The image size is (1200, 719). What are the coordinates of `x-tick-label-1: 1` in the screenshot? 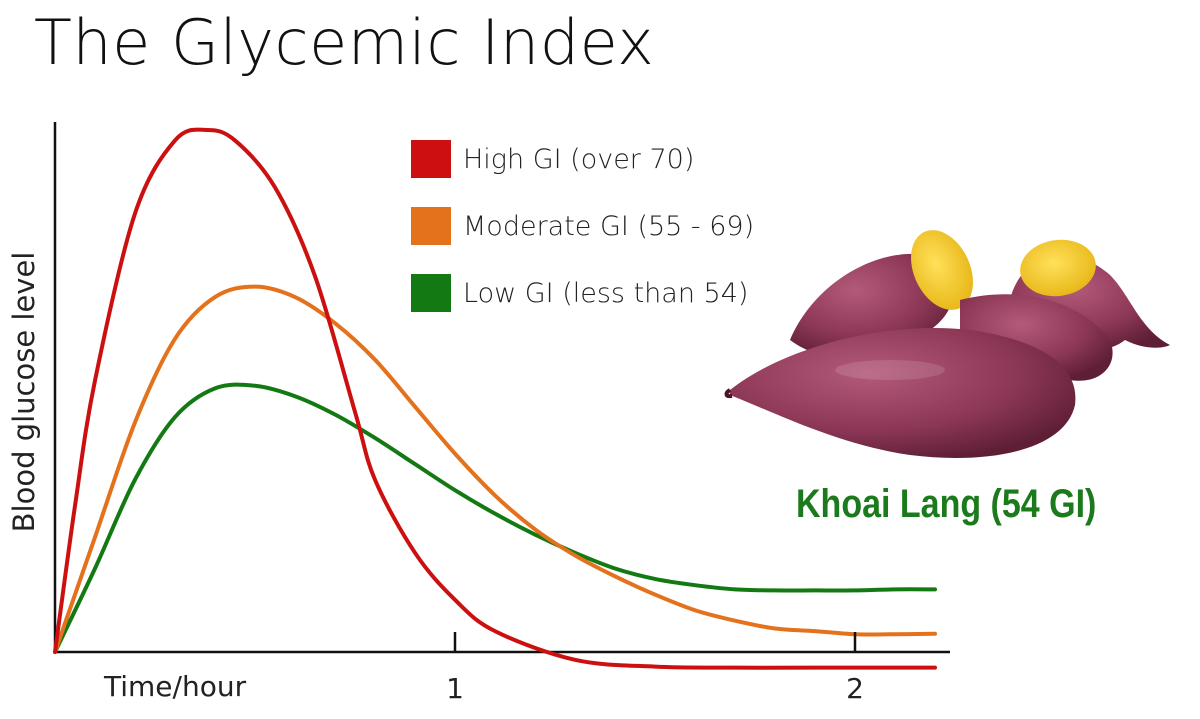 It's located at (455, 688).